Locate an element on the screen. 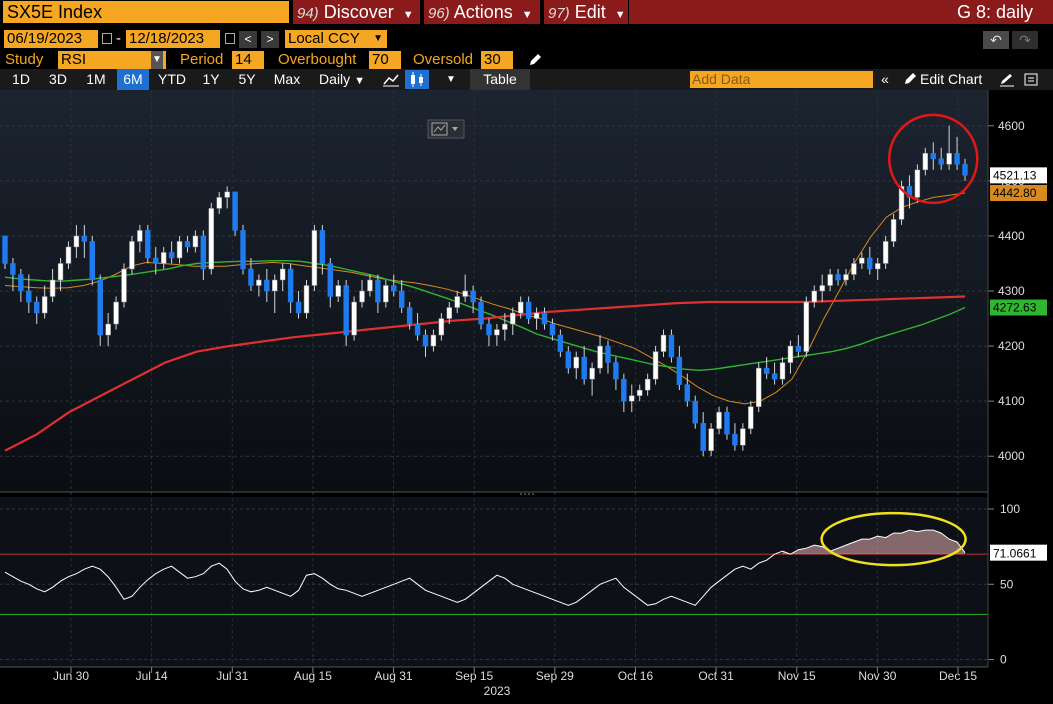 The image size is (1053, 704). frequency-select: Daily ▼ is located at coordinates (342, 79).